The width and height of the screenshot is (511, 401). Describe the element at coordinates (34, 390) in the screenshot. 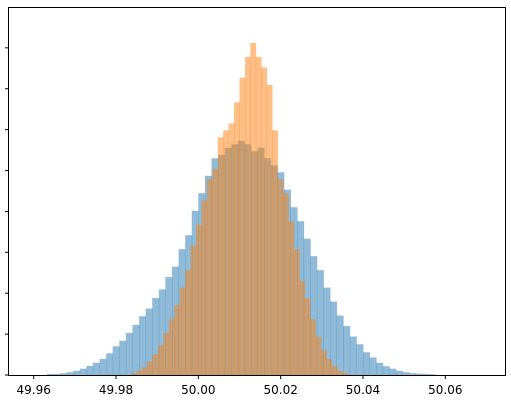

I see `x-tick-label: 49.96` at that location.